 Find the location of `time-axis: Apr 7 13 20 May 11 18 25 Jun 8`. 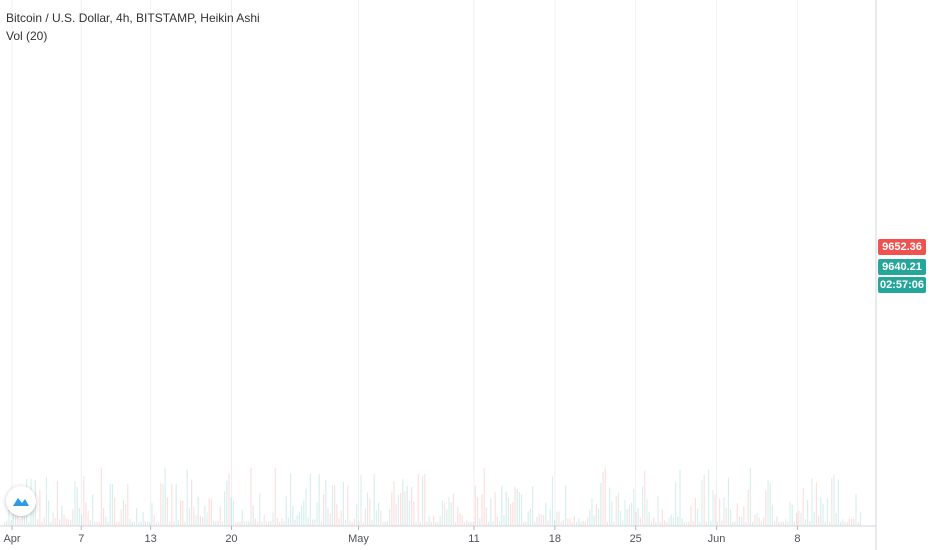

time-axis: Apr 7 13 20 May 11 18 25 Jun 8 is located at coordinates (401, 535).